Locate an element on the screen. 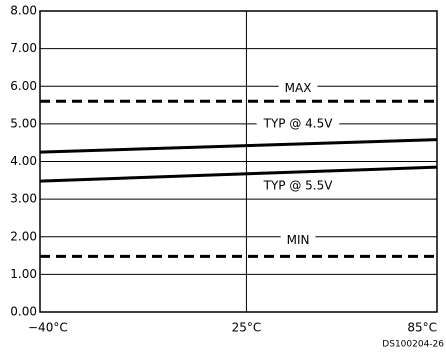 Image resolution: width=446 pixels, height=352 pixels. y-tick-label: 0.00 is located at coordinates (23, 312).